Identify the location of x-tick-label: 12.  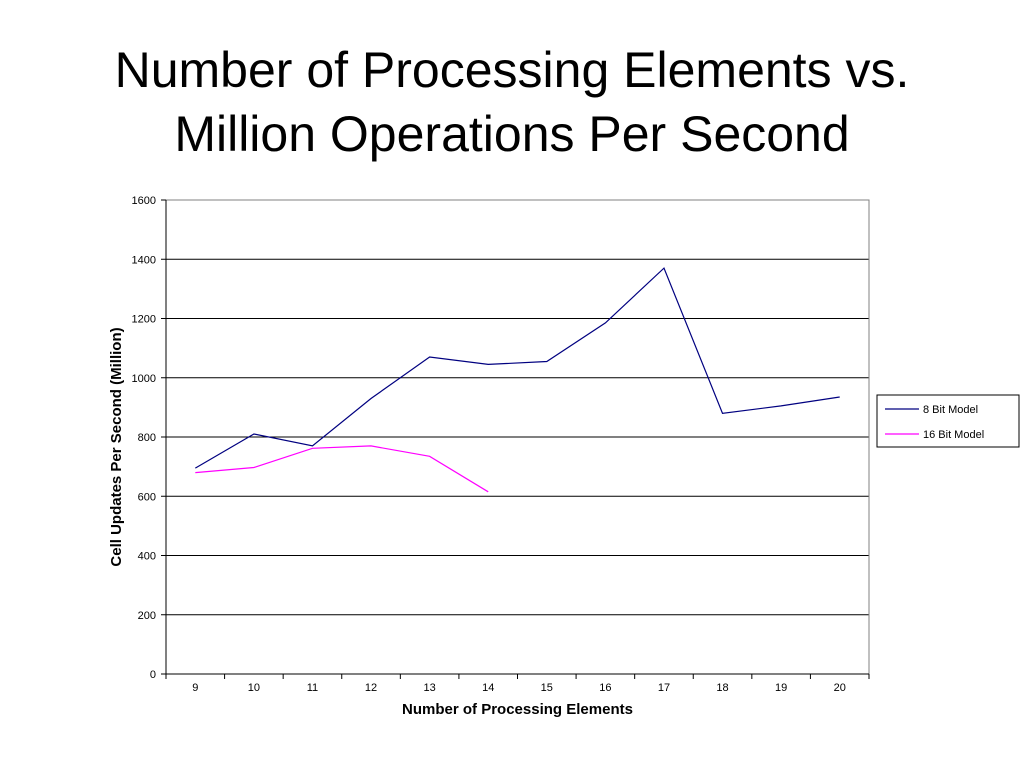
(371, 688).